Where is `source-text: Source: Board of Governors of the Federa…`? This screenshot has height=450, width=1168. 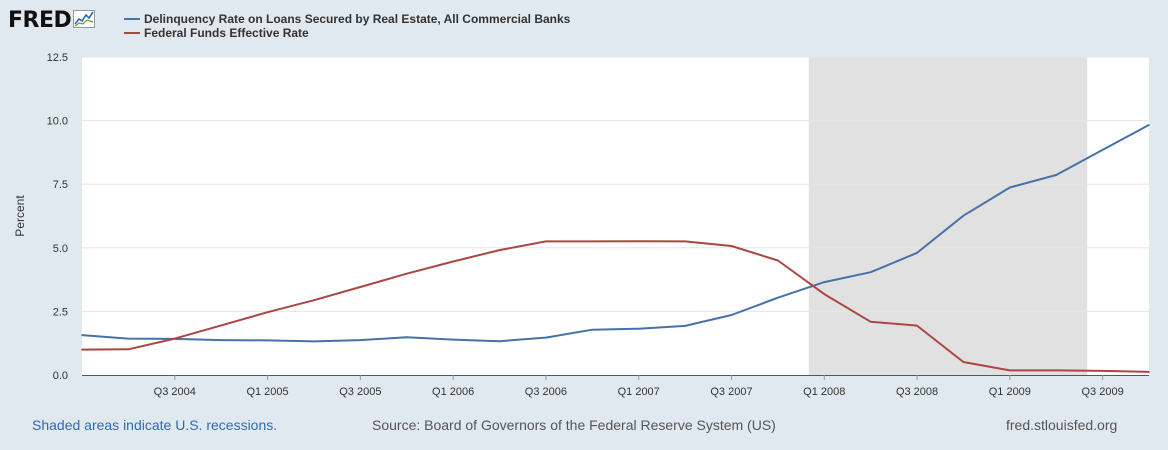 source-text: Source: Board of Governors of the Federa… is located at coordinates (574, 425).